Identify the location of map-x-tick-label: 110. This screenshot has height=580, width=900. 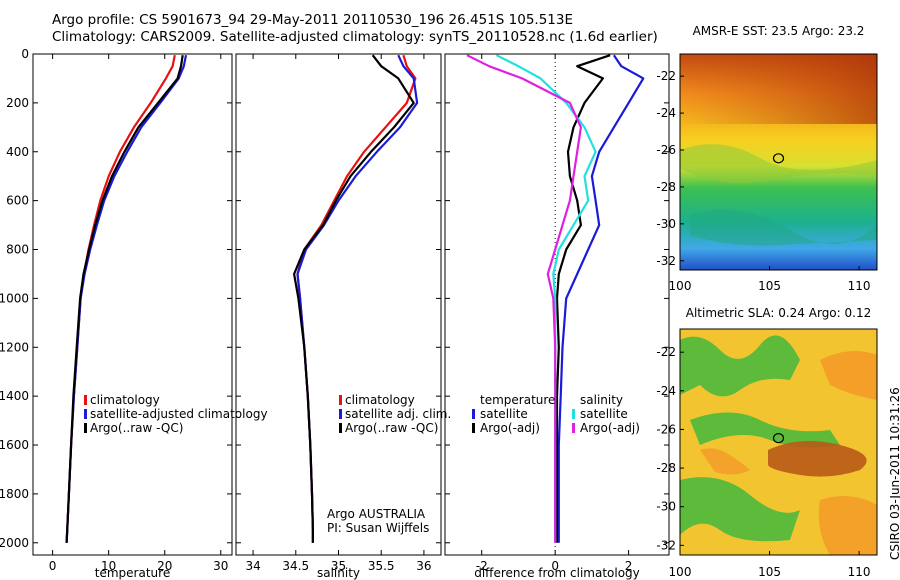
(859, 572).